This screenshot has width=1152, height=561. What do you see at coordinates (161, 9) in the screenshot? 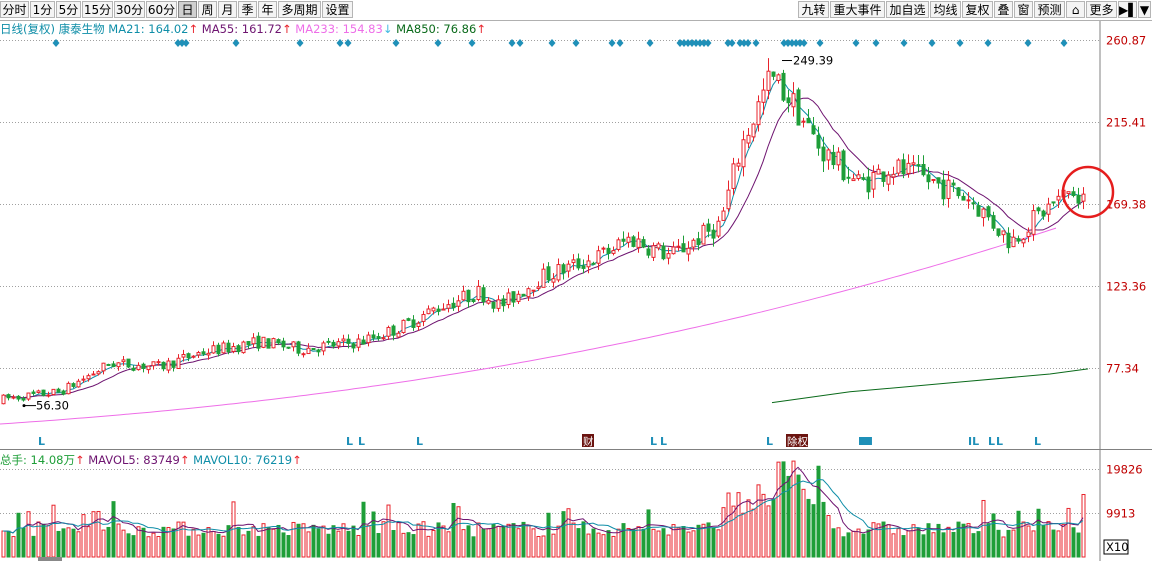
I see `toolbar-btn-60m: 60分` at bounding box center [161, 9].